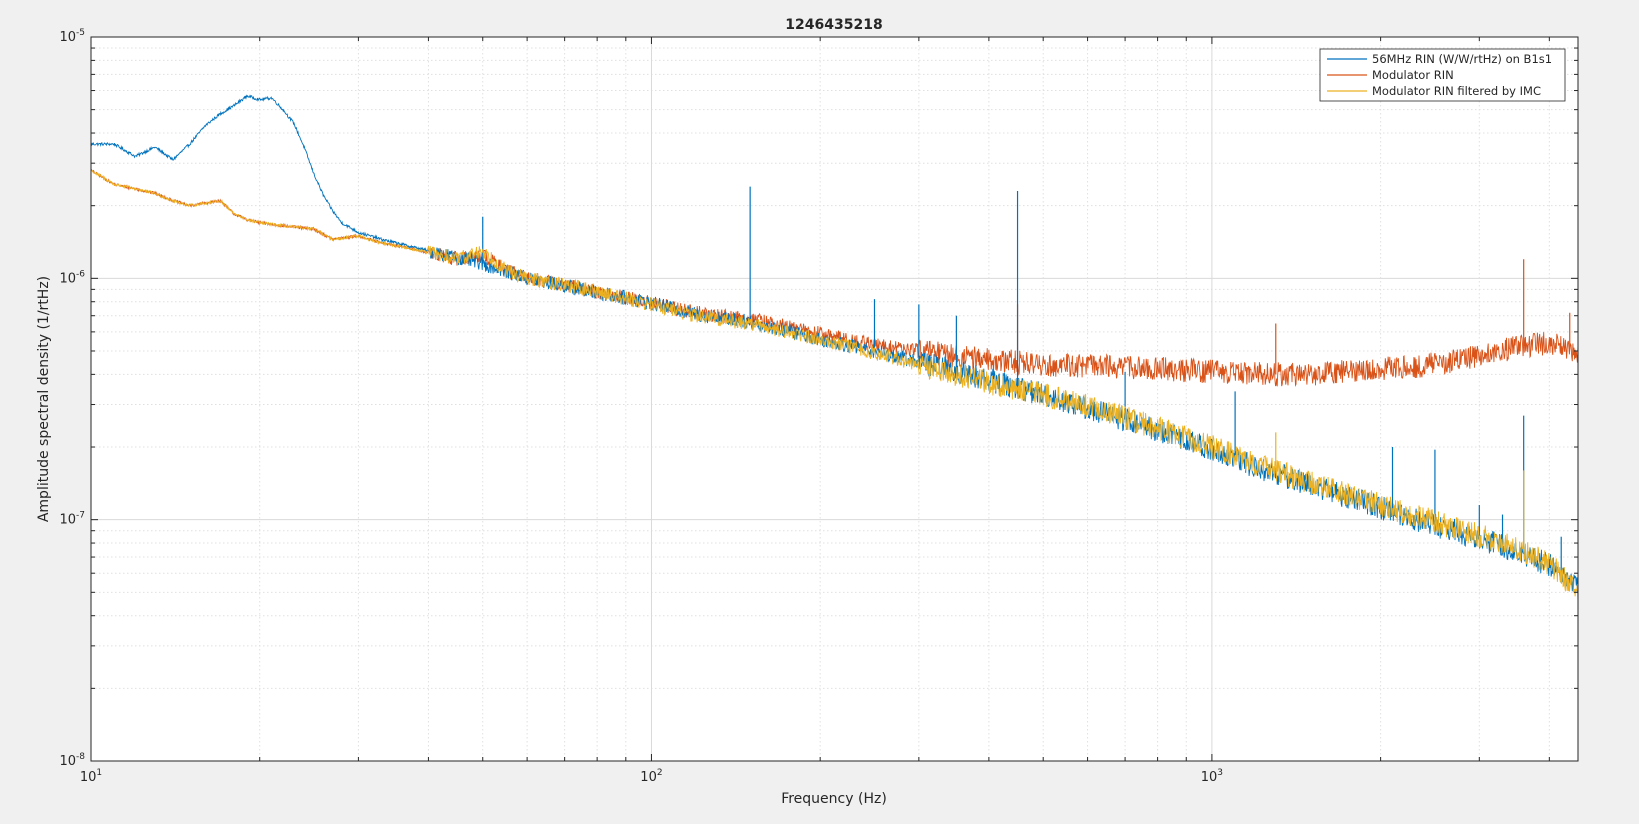 The image size is (1639, 824). What do you see at coordinates (72, 36) in the screenshot?
I see `y-tick-label: 10⁻⁵` at bounding box center [72, 36].